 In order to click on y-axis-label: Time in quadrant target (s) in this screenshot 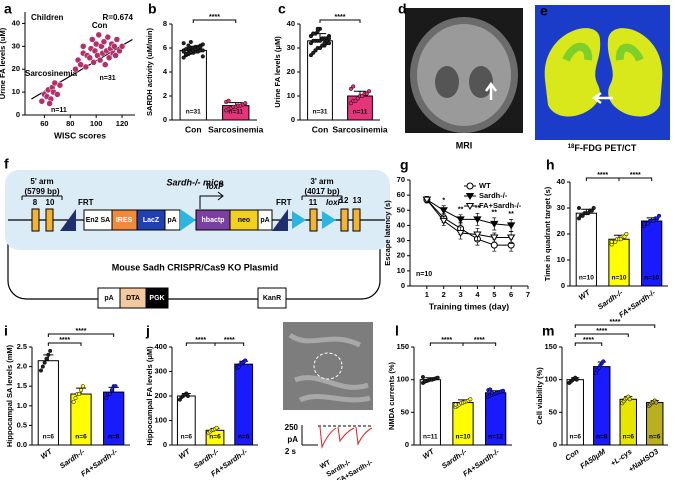, I will do `click(547, 233)`.